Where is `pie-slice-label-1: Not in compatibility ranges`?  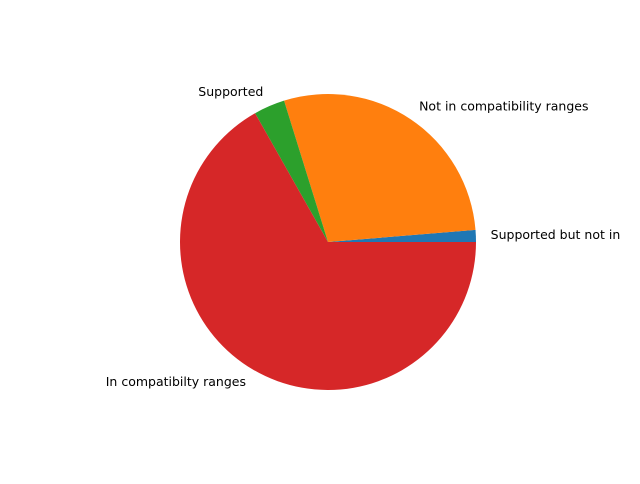 pie-slice-label-1: Not in compatibility ranges is located at coordinates (503, 106).